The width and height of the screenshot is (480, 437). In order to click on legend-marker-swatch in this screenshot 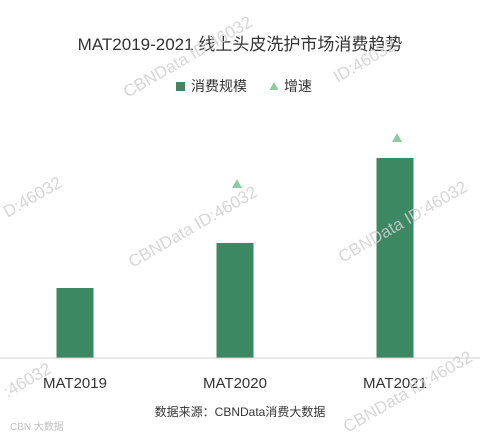, I will do `click(274, 86)`.